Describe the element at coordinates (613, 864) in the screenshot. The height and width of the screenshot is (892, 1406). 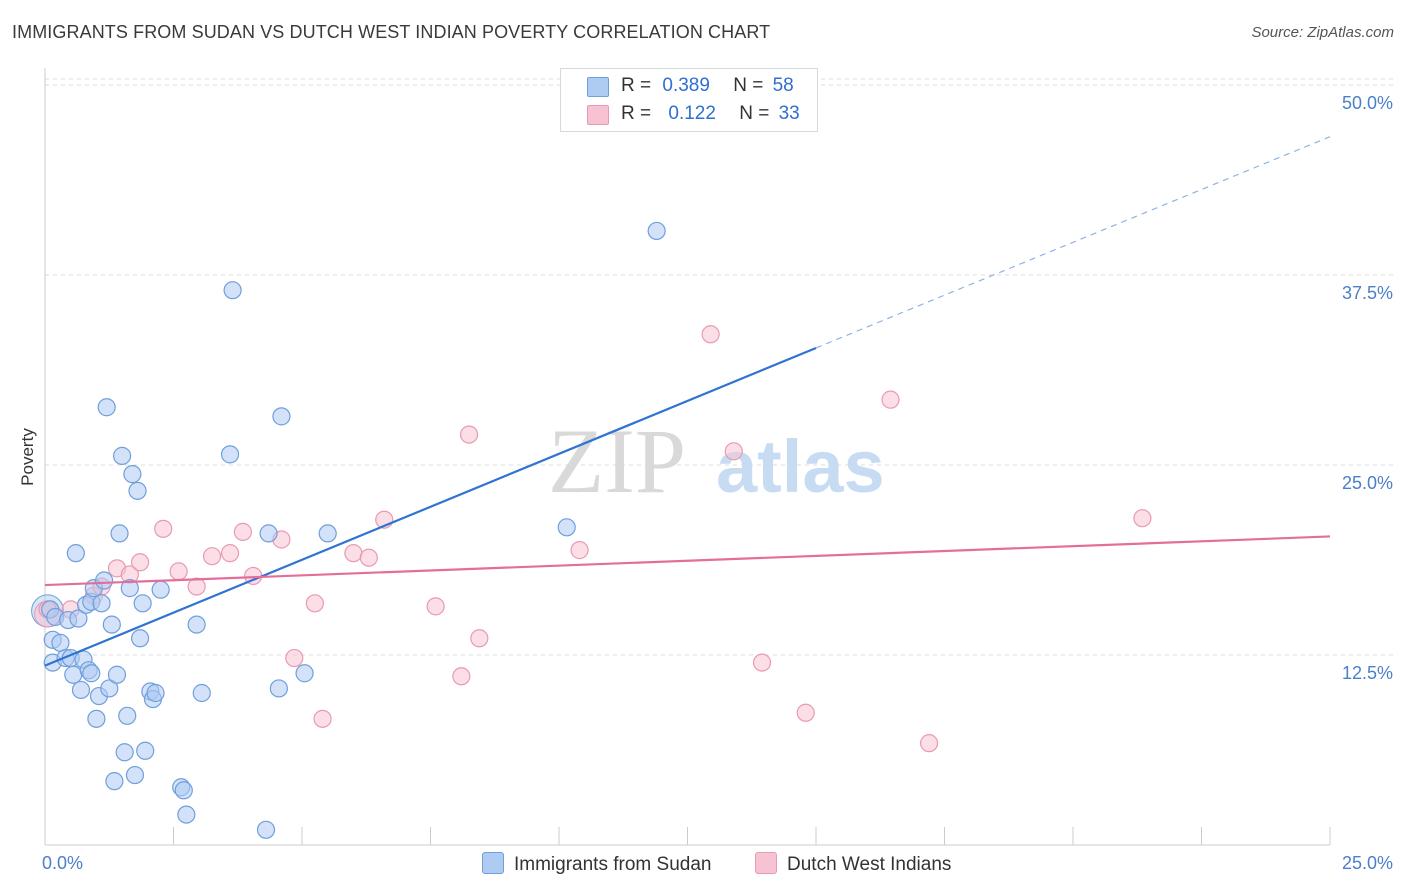
I see `legend-label-sudan: Immigrants from Sudan` at that location.